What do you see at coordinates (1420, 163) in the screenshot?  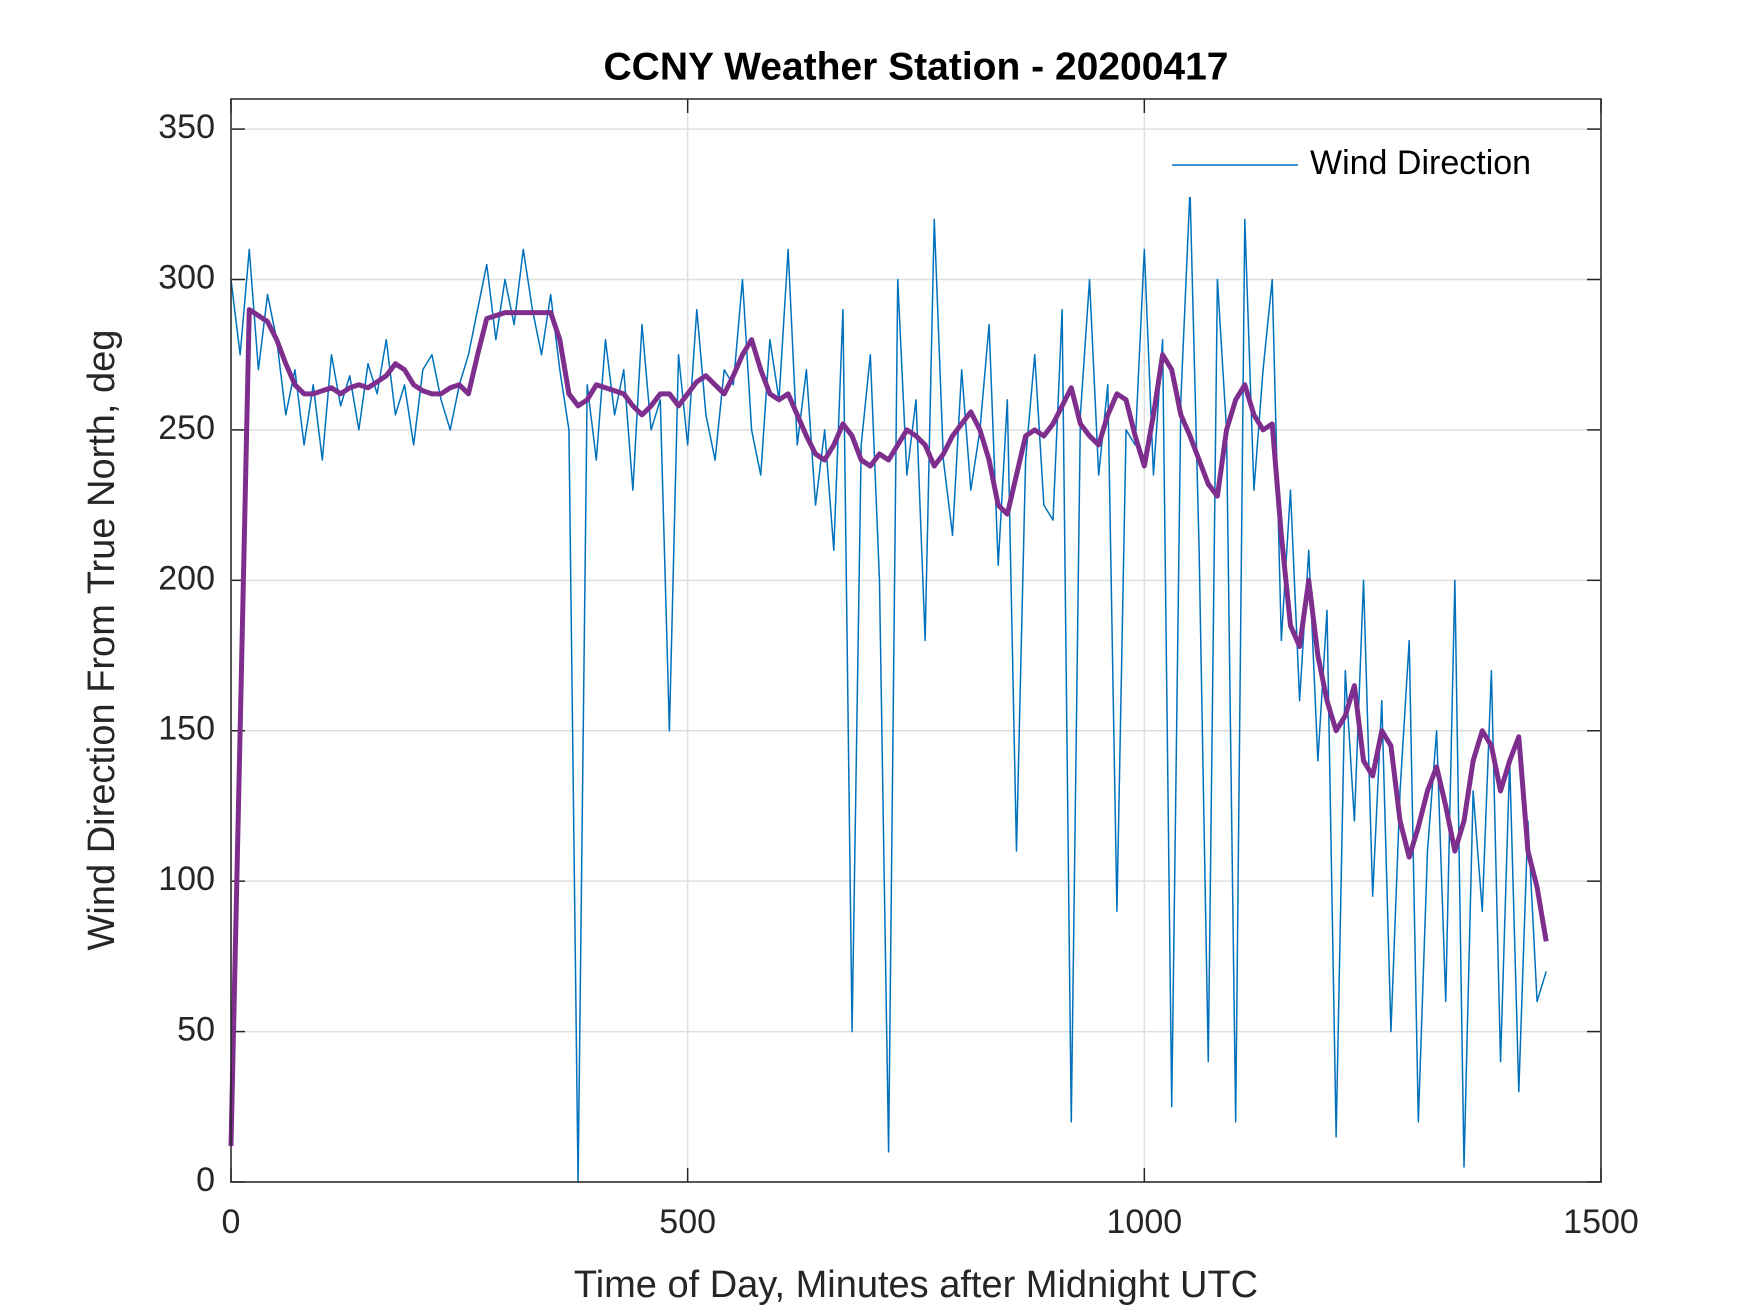 I see `legend-label: Wind Direction` at bounding box center [1420, 163].